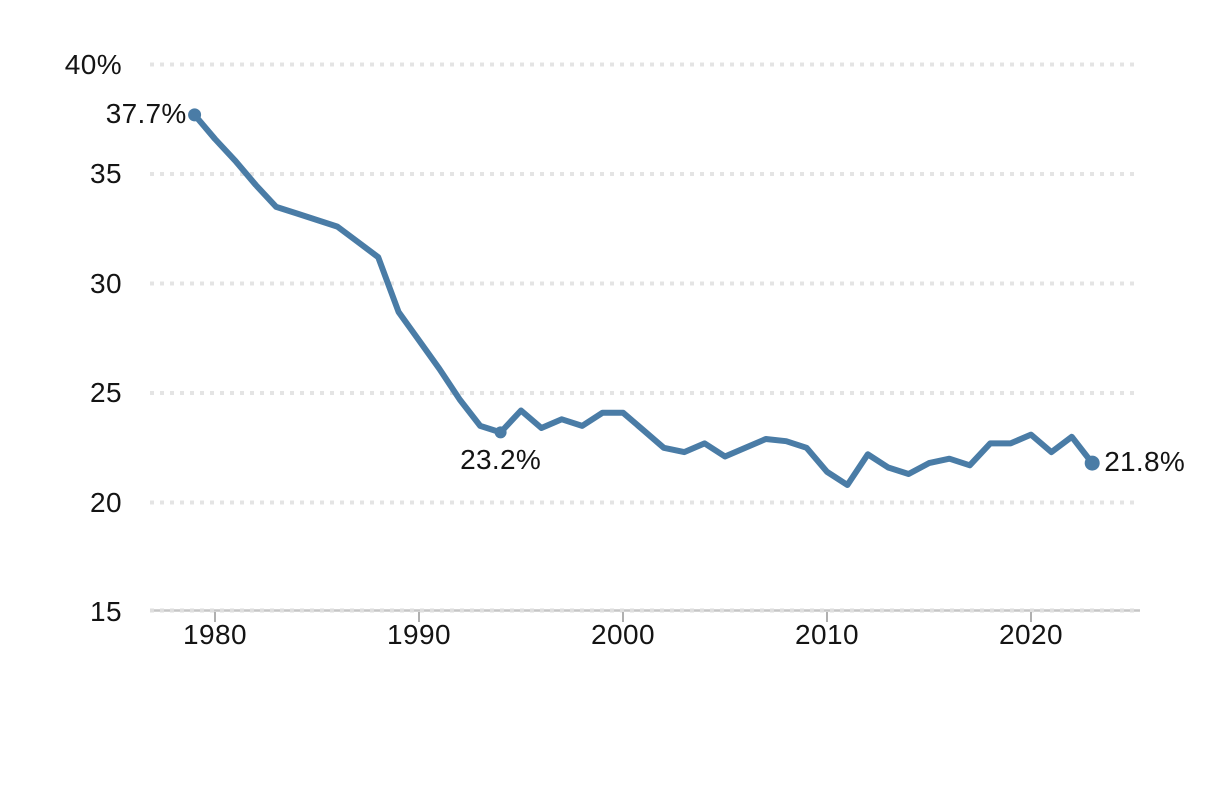 The width and height of the screenshot is (1216, 805). What do you see at coordinates (500, 432) in the screenshot?
I see `data-point-1994` at bounding box center [500, 432].